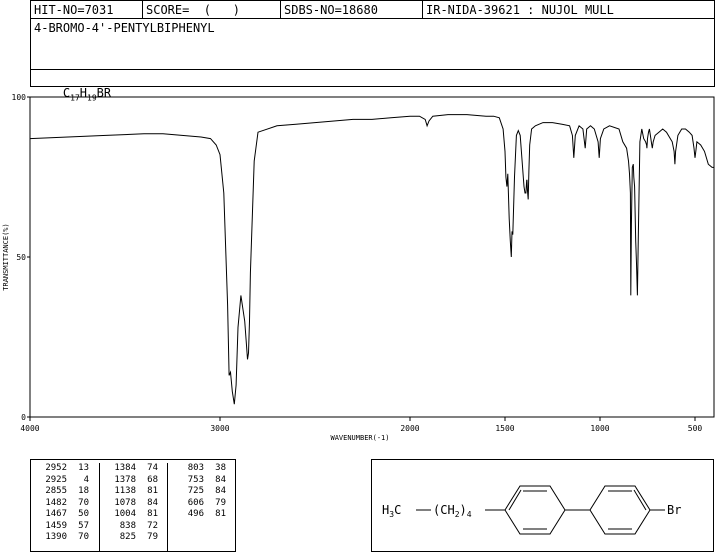 Image resolution: width=715 pixels, height=555 pixels. I want to click on peak-wavenumber: 1078, so click(125, 502).